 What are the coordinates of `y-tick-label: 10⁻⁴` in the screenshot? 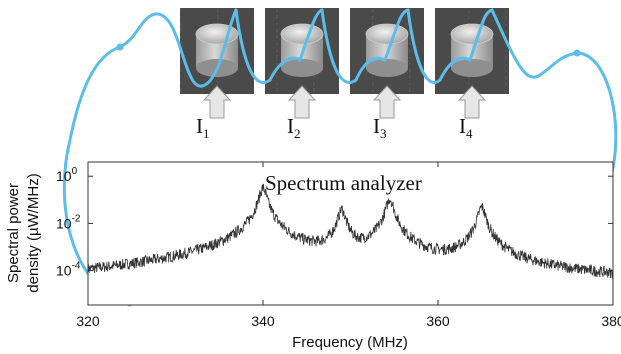 It's located at (68, 270).